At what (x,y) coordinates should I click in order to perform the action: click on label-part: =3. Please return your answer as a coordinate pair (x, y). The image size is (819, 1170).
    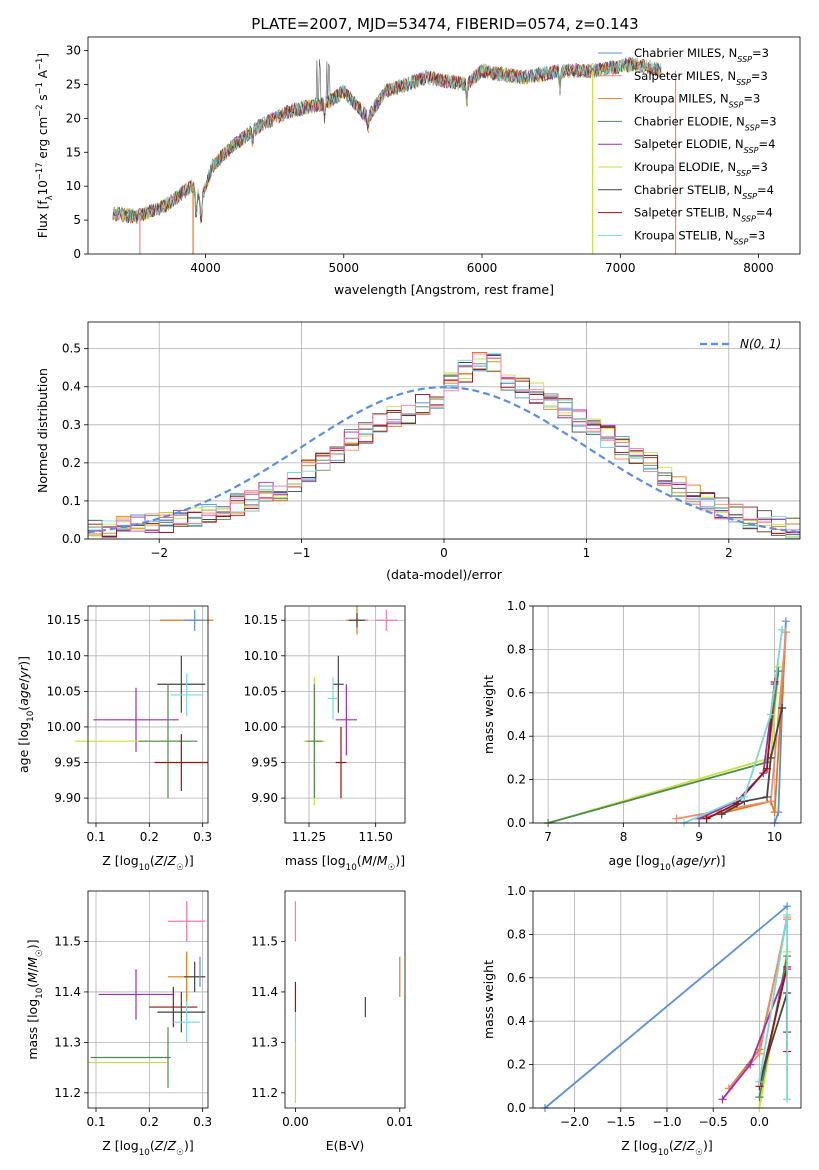
    Looking at the image, I should click on (759, 76).